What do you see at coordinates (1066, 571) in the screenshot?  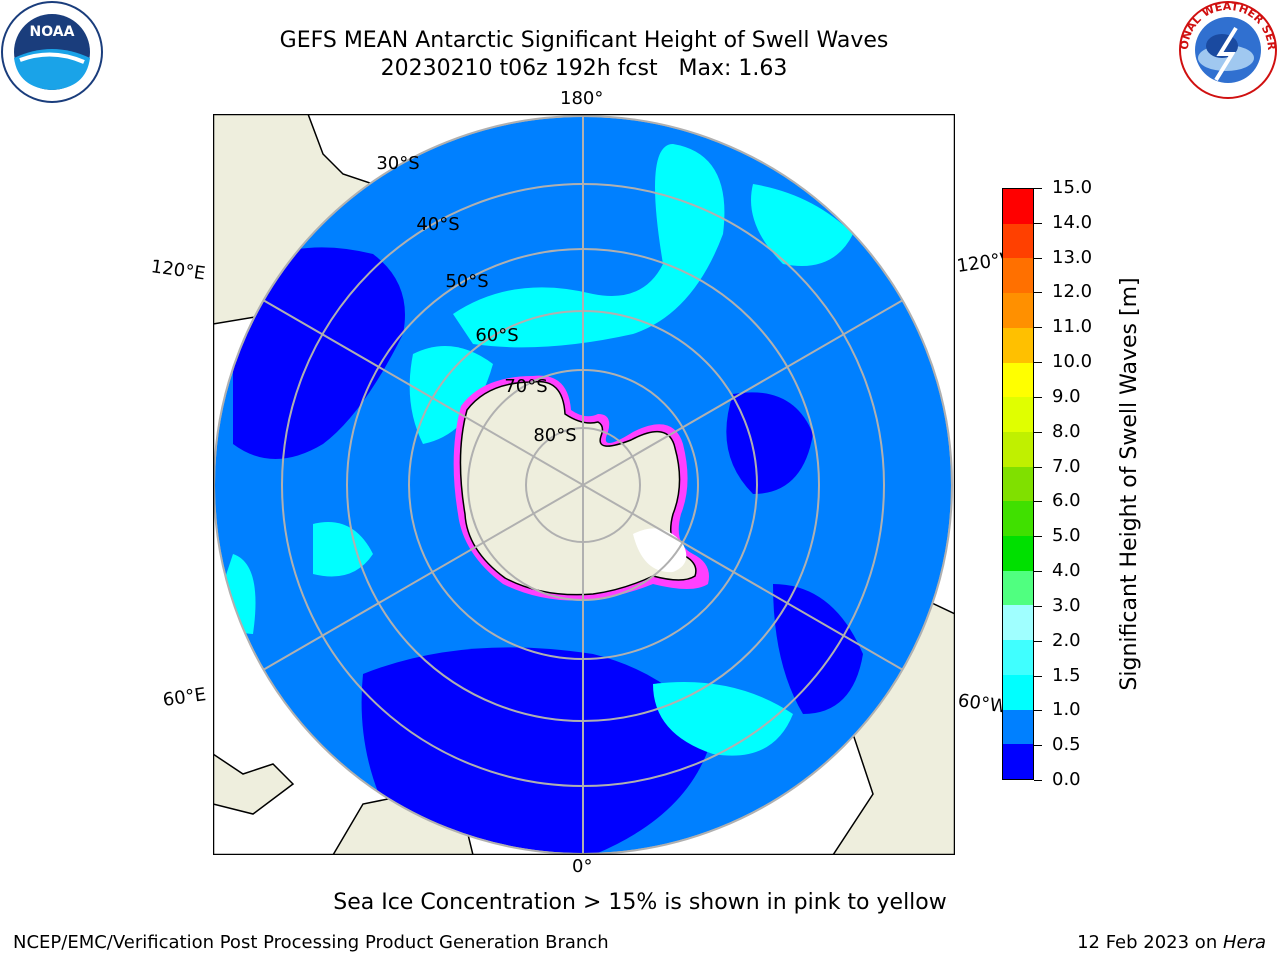 I see `colorbar-tick-label: 4.0` at bounding box center [1066, 571].